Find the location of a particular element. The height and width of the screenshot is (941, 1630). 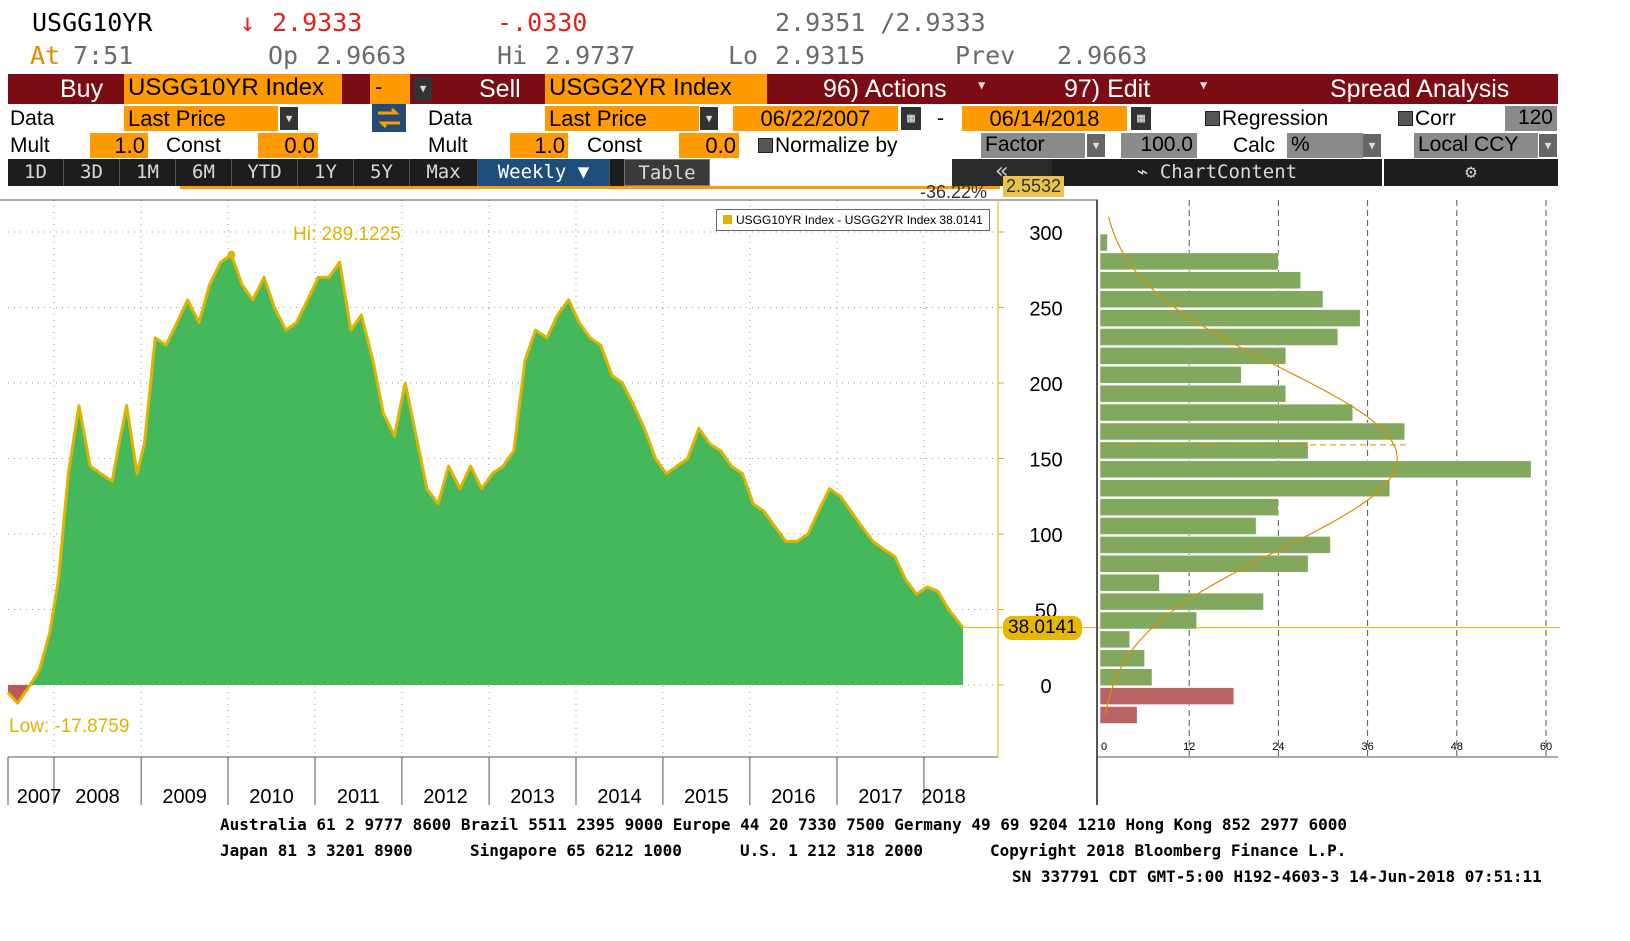

swap-icon is located at coordinates (389, 118).